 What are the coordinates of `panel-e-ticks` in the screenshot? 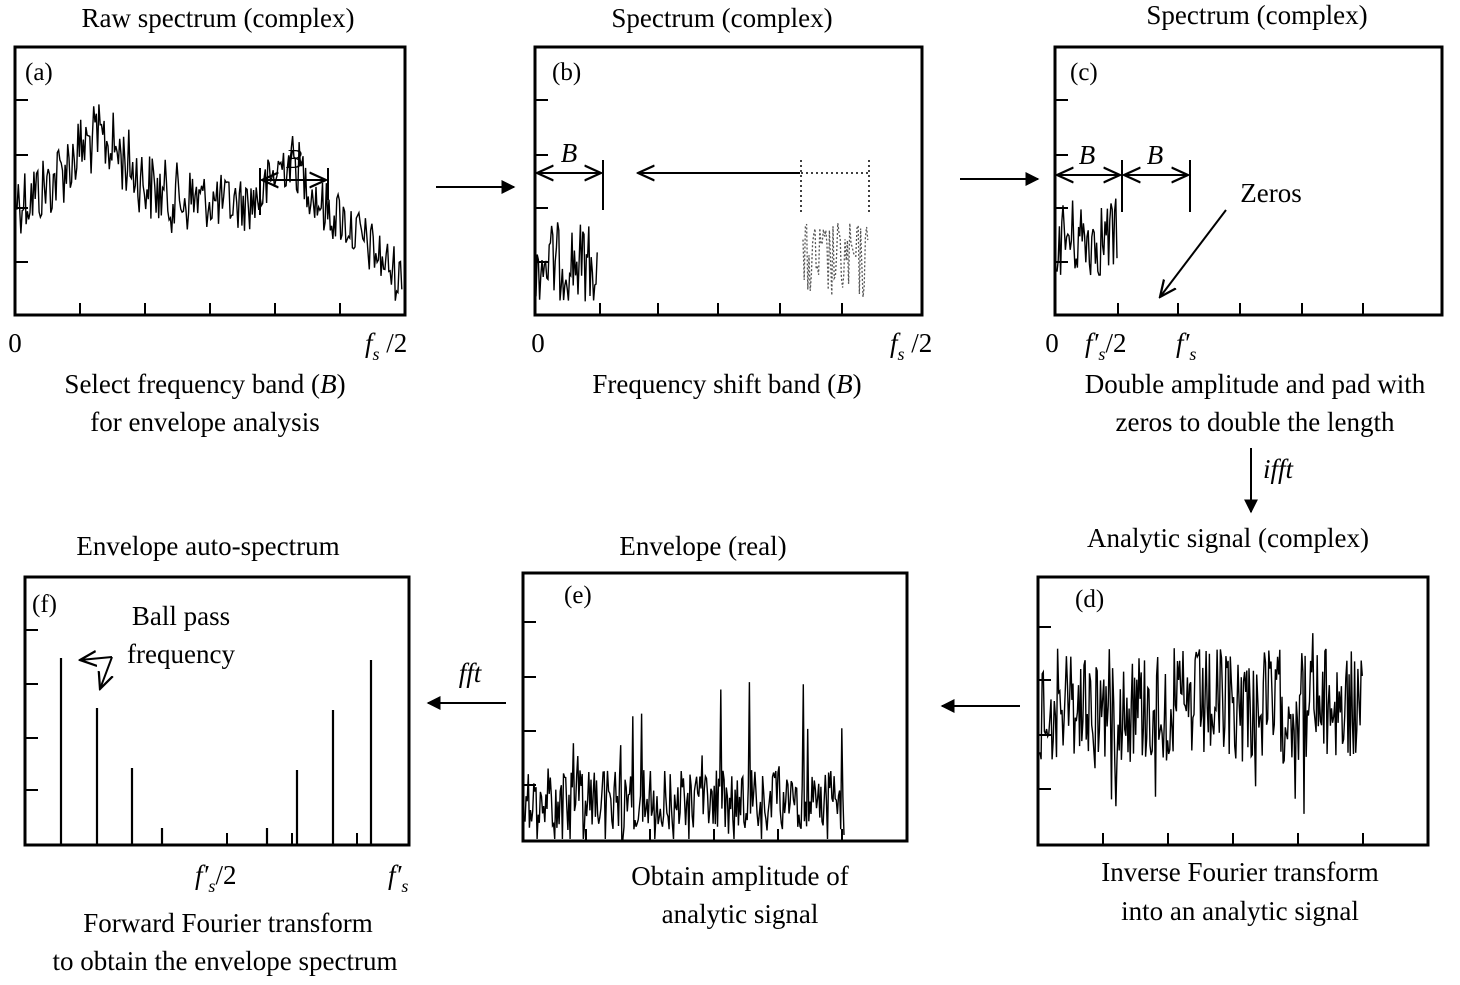 It's located at (683, 731).